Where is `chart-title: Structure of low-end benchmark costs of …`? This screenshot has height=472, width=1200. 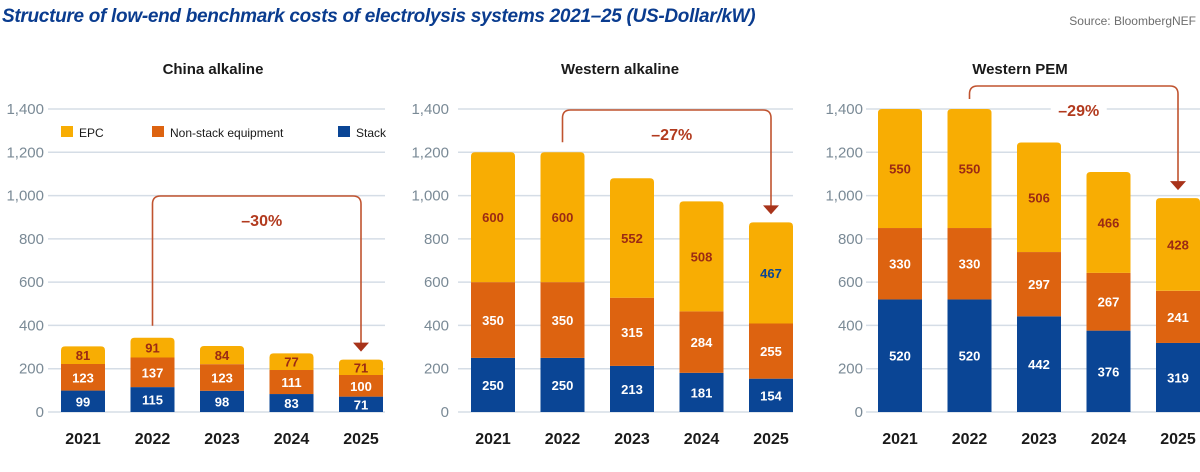 chart-title: Structure of low-end benchmark costs of … is located at coordinates (379, 16).